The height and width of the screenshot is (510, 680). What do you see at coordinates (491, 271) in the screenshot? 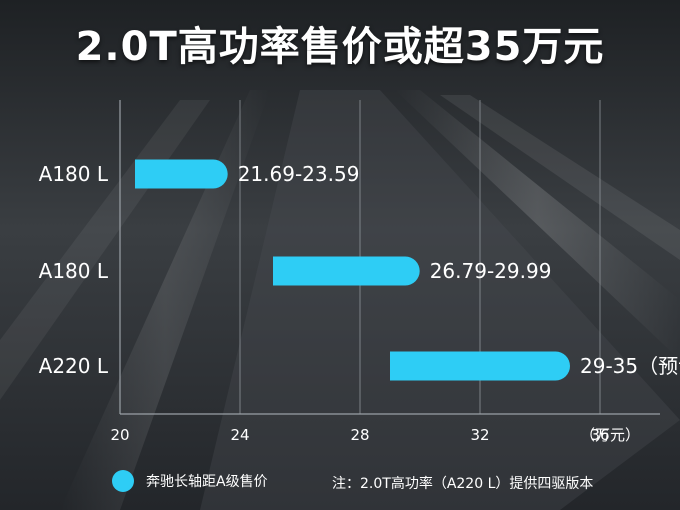
I see `value-label: 26.79-29.99` at bounding box center [491, 271].